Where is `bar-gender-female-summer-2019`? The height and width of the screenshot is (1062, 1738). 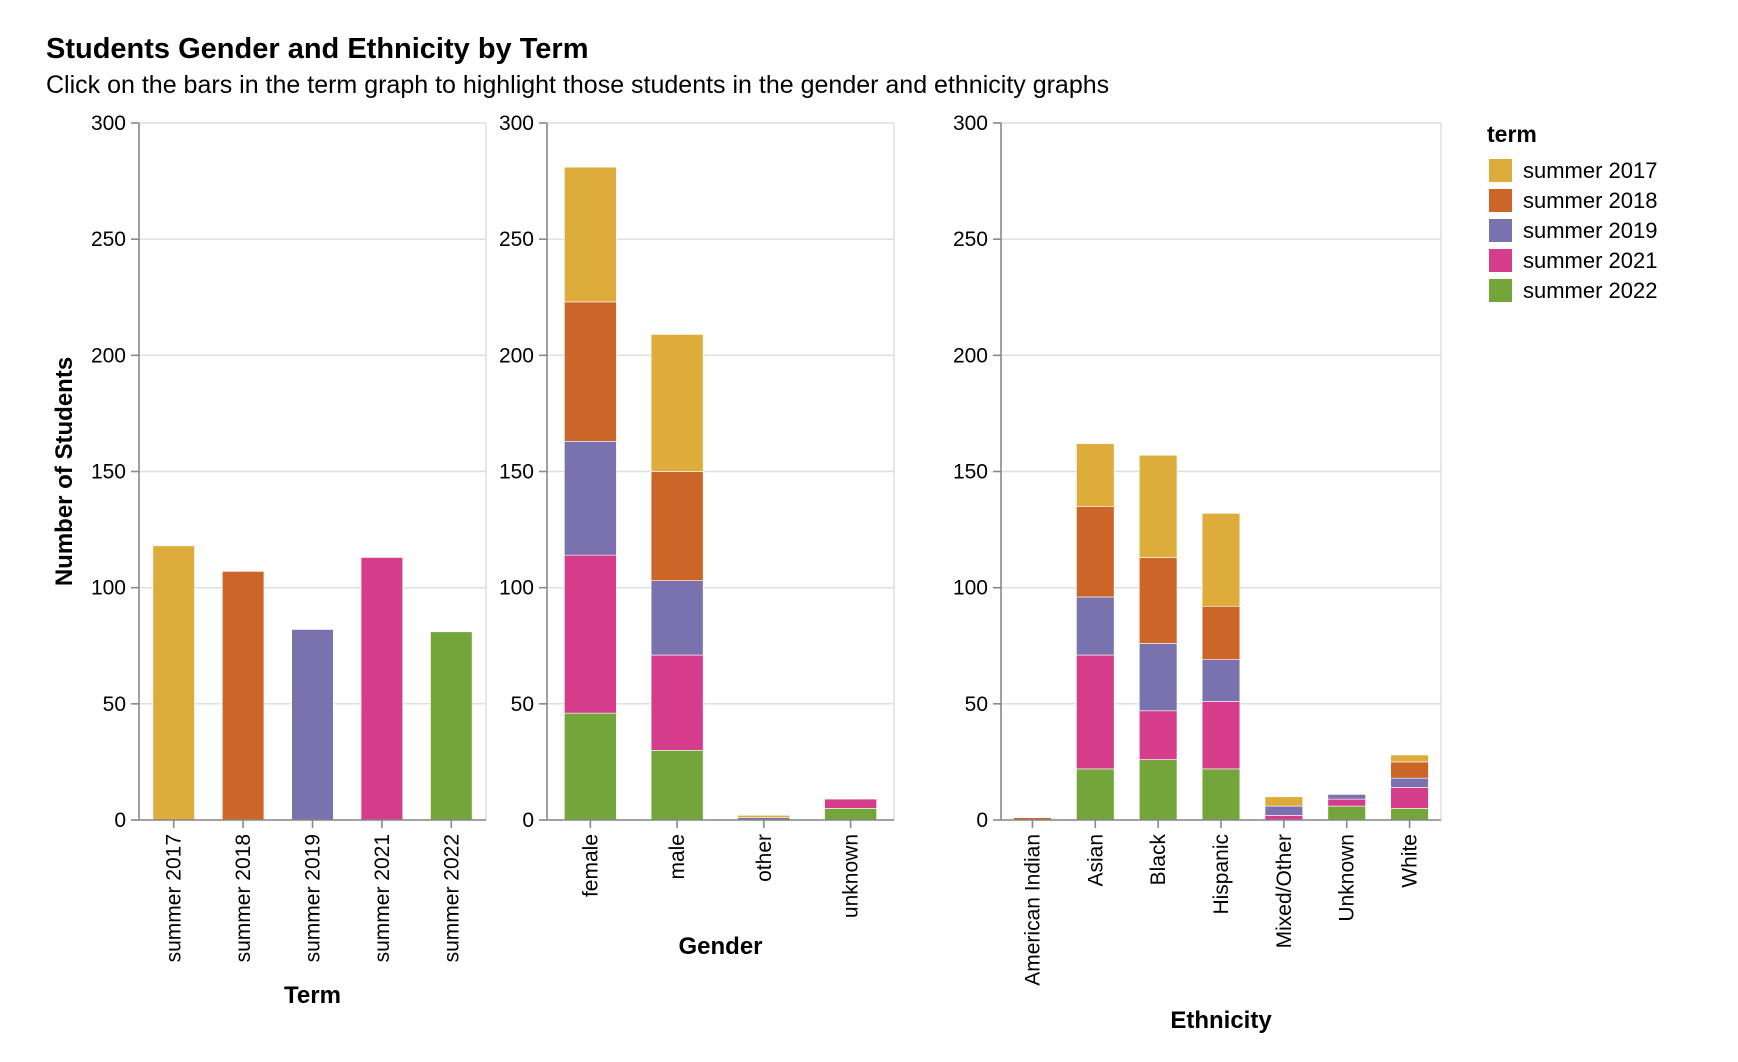 bar-gender-female-summer-2019 is located at coordinates (590, 498).